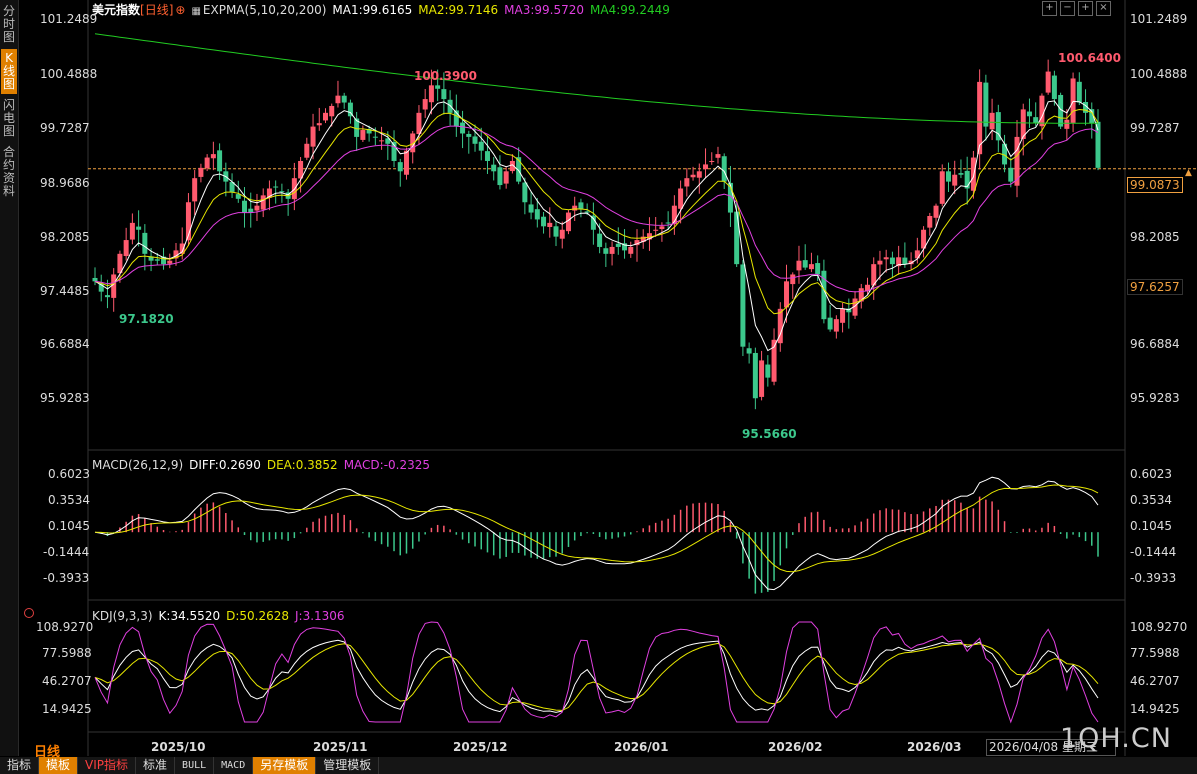  Describe the element at coordinates (59, 765) in the screenshot. I see `tab-templates: 模板` at that location.